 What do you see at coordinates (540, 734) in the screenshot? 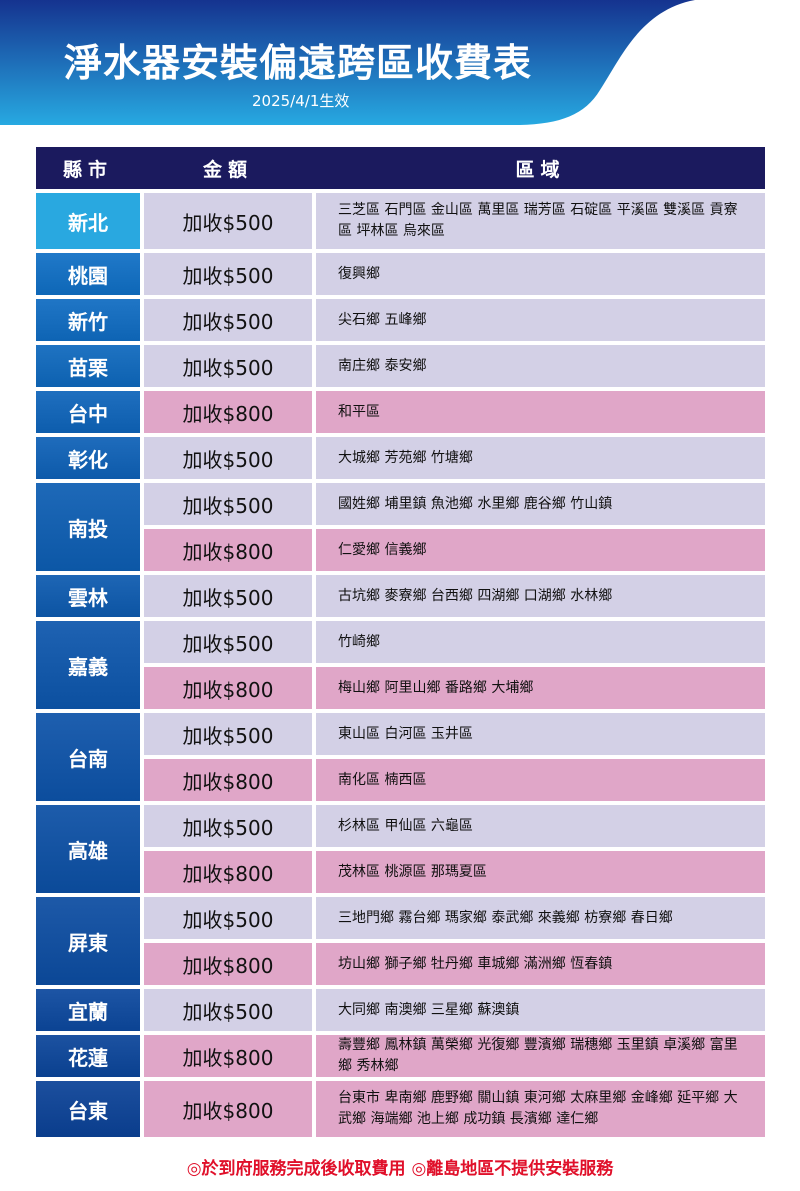
I see `area-cell: 東山區 白河區 玉井區` at bounding box center [540, 734].